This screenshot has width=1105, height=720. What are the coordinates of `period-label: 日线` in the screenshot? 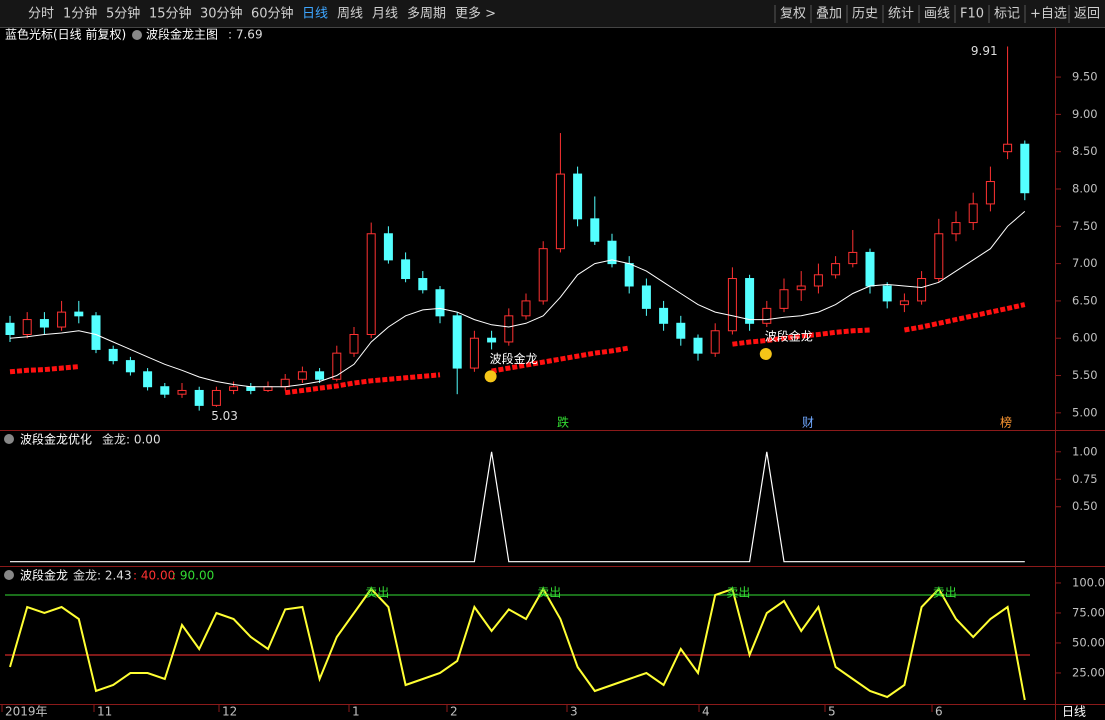 It's located at (1074, 712).